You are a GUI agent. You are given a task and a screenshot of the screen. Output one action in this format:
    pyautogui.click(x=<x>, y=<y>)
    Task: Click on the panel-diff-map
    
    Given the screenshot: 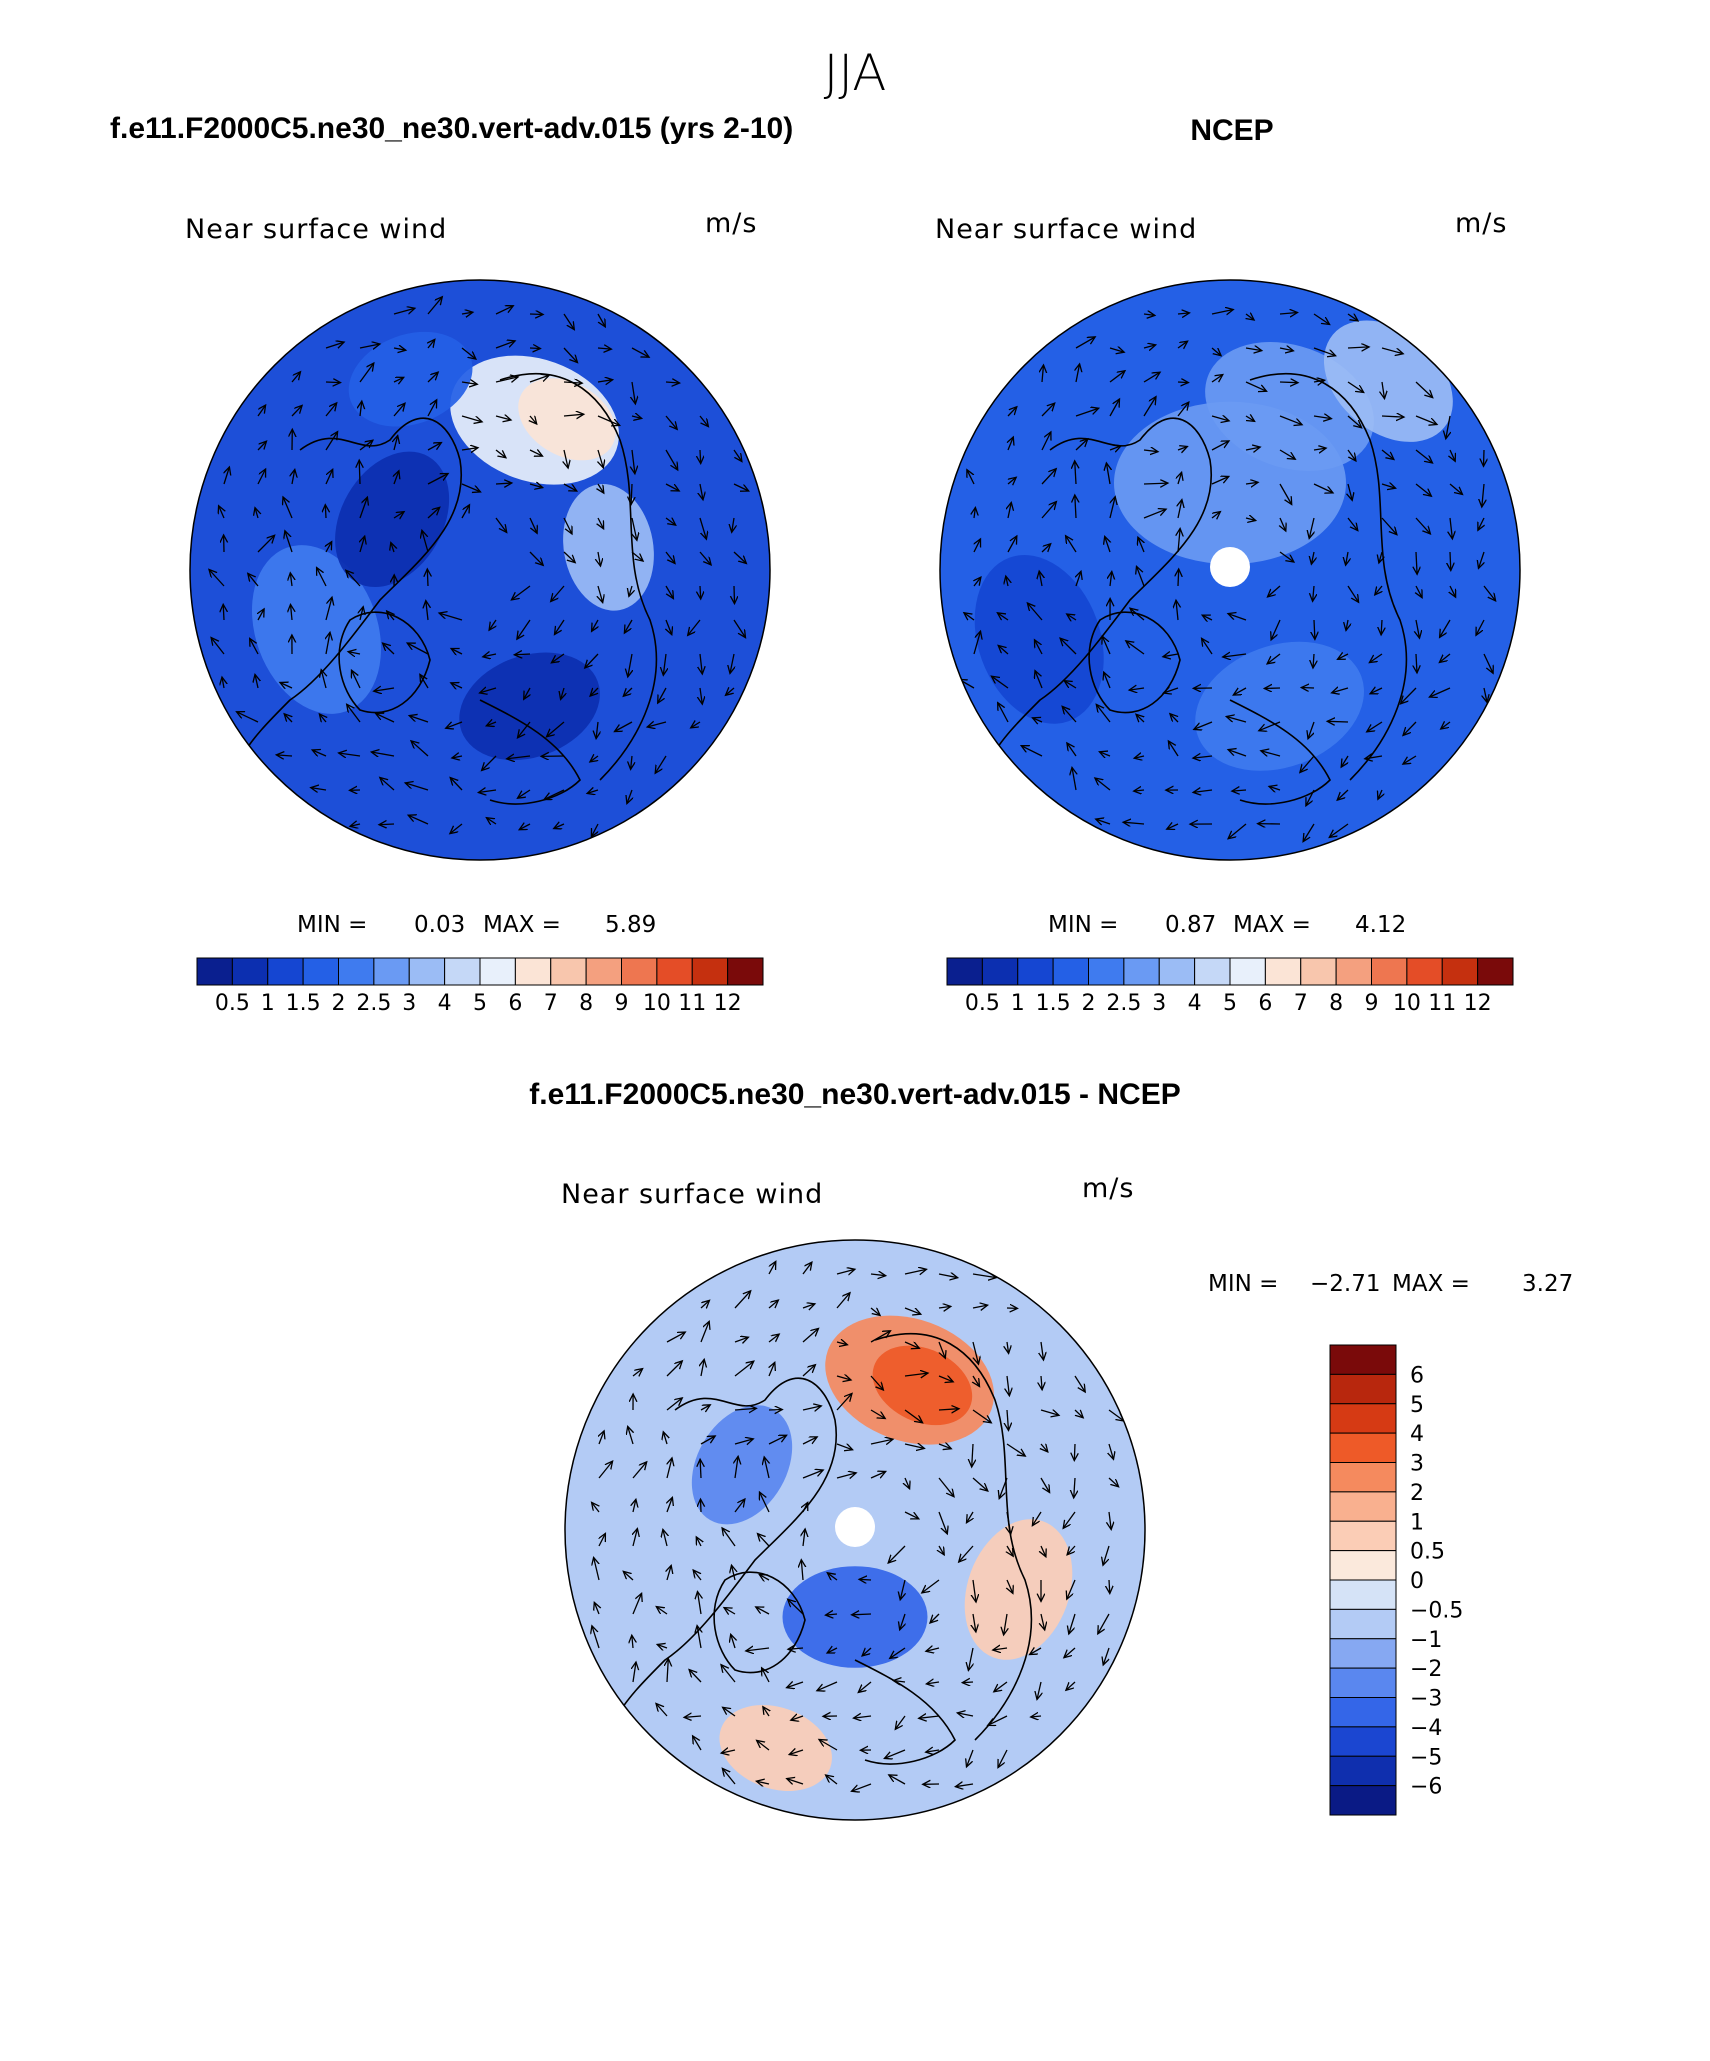 What is the action you would take?
    pyautogui.click(x=855, y=1530)
    